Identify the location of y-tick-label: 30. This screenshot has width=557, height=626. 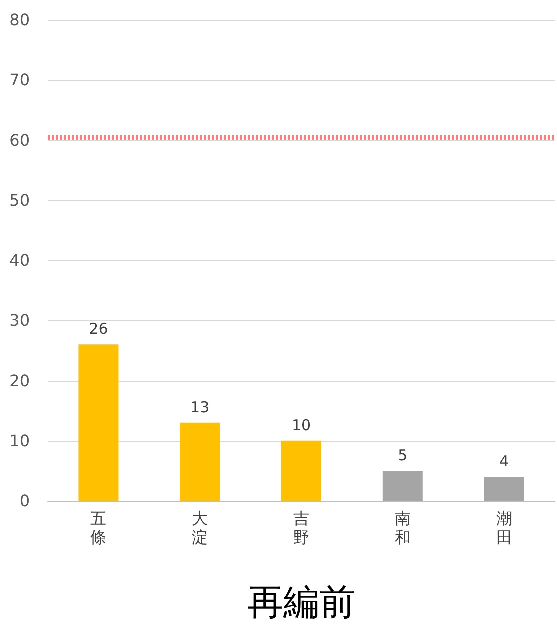
(20, 320).